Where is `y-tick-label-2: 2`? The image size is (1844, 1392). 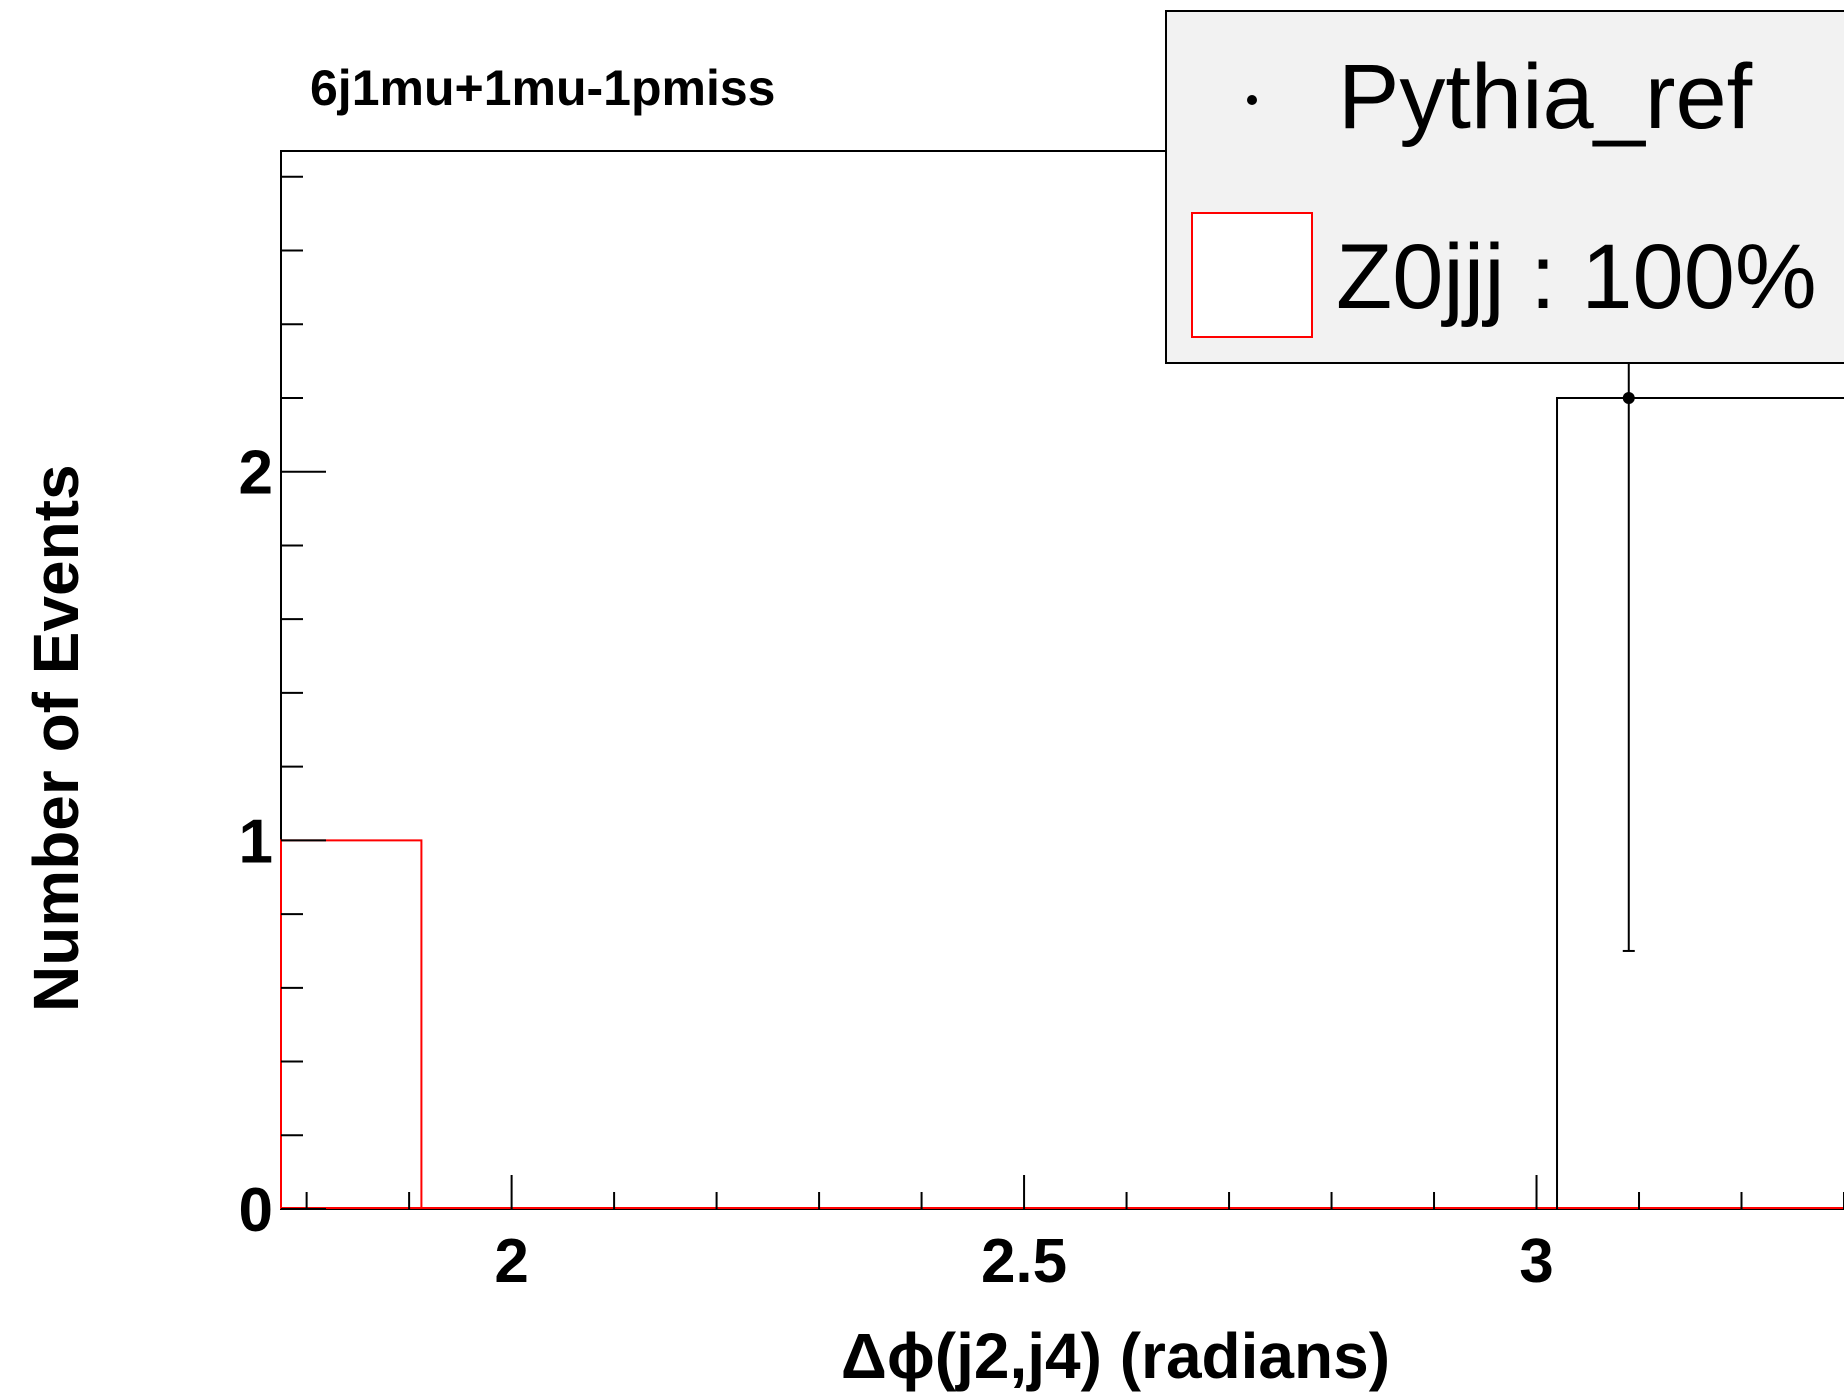 y-tick-label-2: 2 is located at coordinates (256, 473).